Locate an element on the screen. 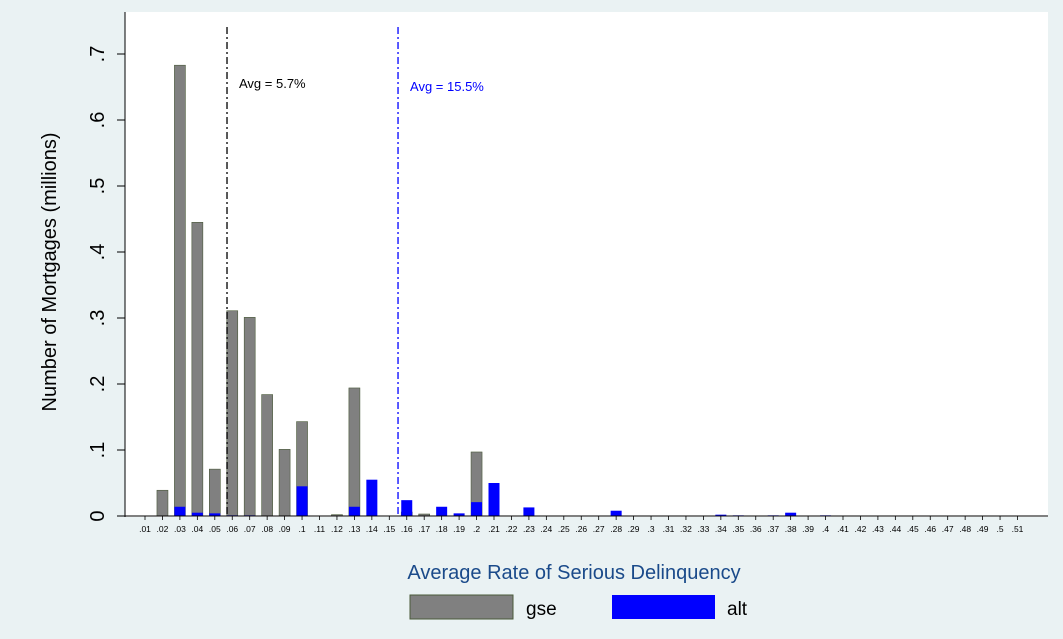 The height and width of the screenshot is (639, 1063). x-tick-label-.46: .46 is located at coordinates (930, 529).